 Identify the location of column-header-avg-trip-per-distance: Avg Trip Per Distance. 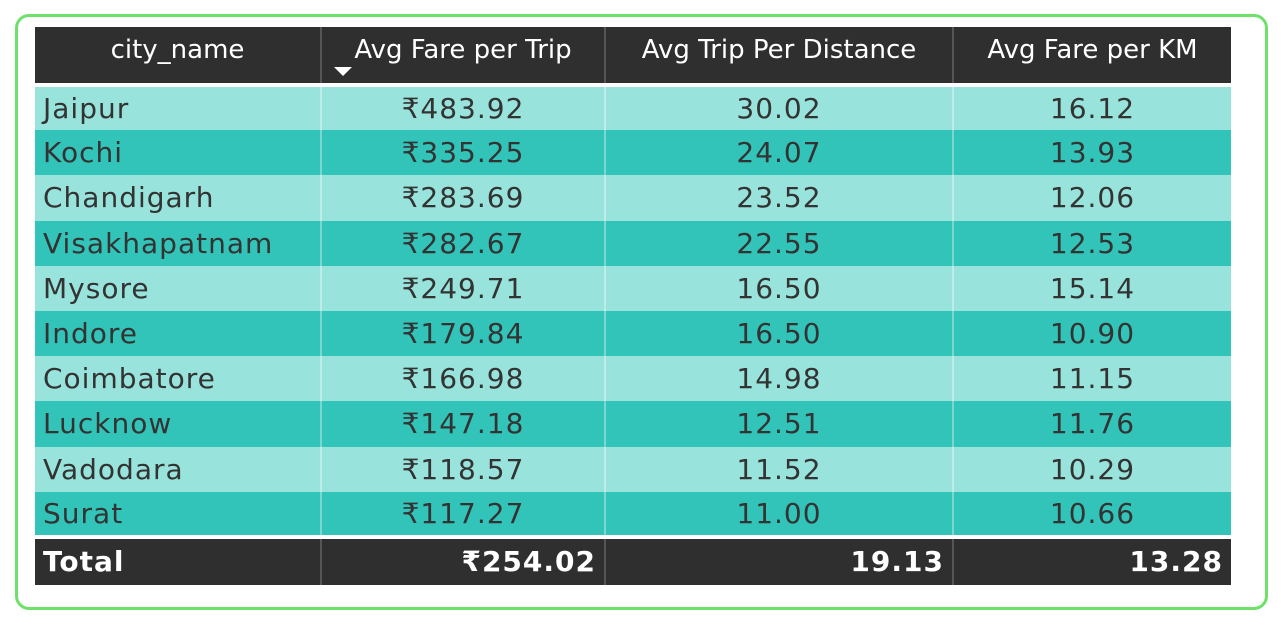
(778, 56).